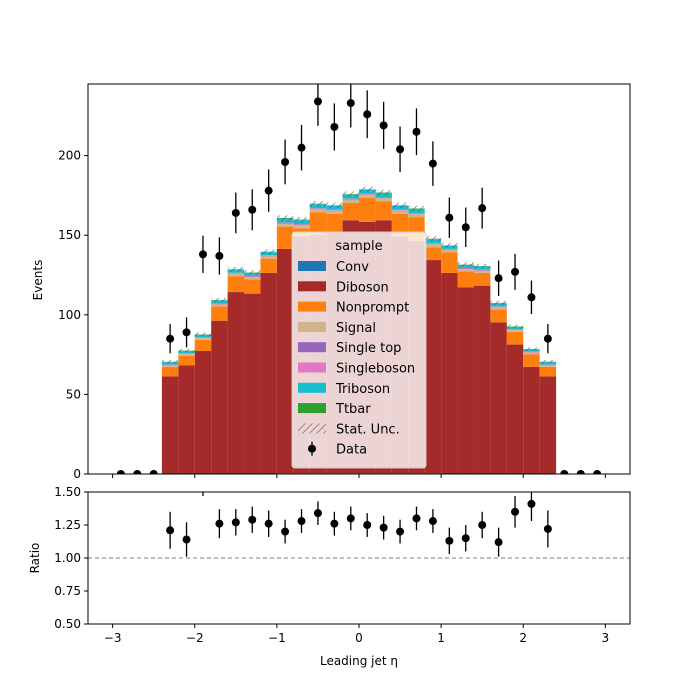  I want to click on xtick-label-3: 0, so click(359, 638).